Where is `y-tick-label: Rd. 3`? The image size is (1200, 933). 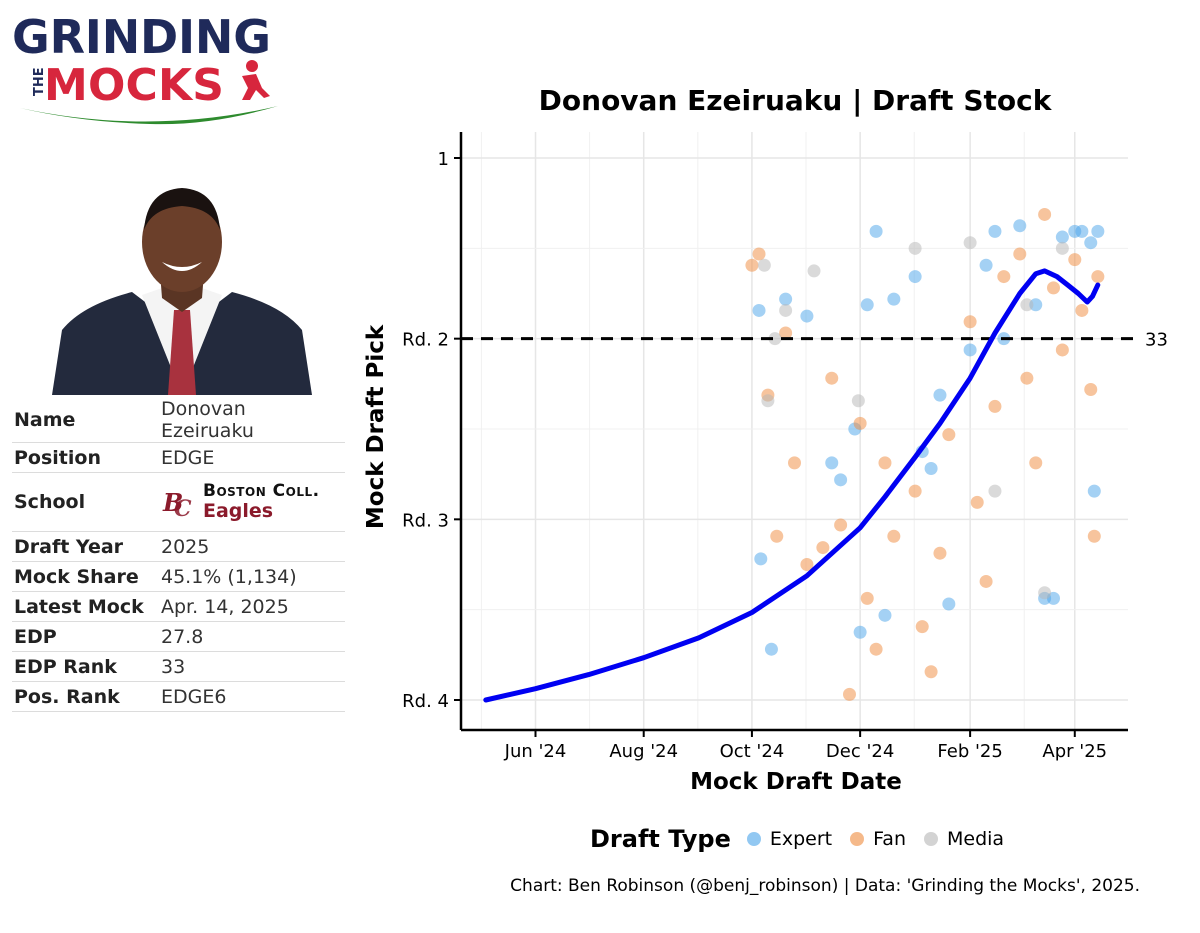
y-tick-label: Rd. 3 is located at coordinates (425, 520).